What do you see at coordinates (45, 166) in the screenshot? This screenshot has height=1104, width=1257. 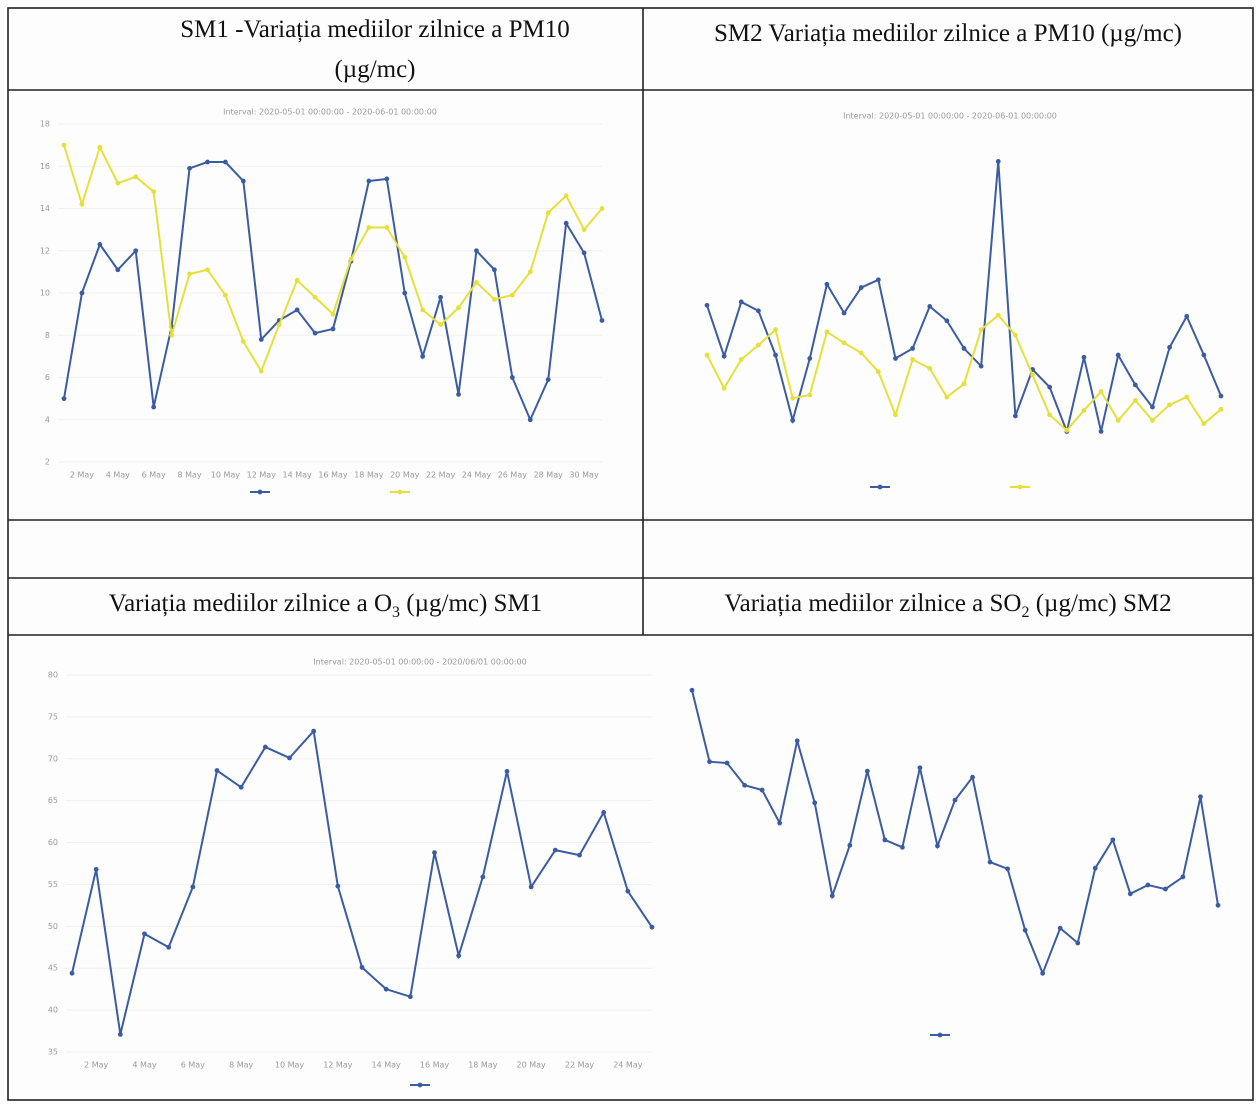 I see `y-tick-label: 16` at bounding box center [45, 166].